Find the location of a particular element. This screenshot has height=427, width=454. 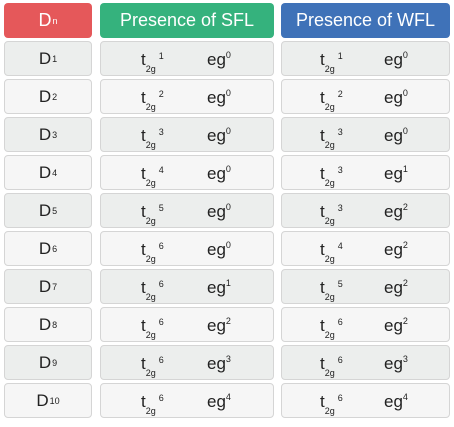

table-row: D 2 t2g2 eg0 t2g2 eg0 is located at coordinates (227, 96).